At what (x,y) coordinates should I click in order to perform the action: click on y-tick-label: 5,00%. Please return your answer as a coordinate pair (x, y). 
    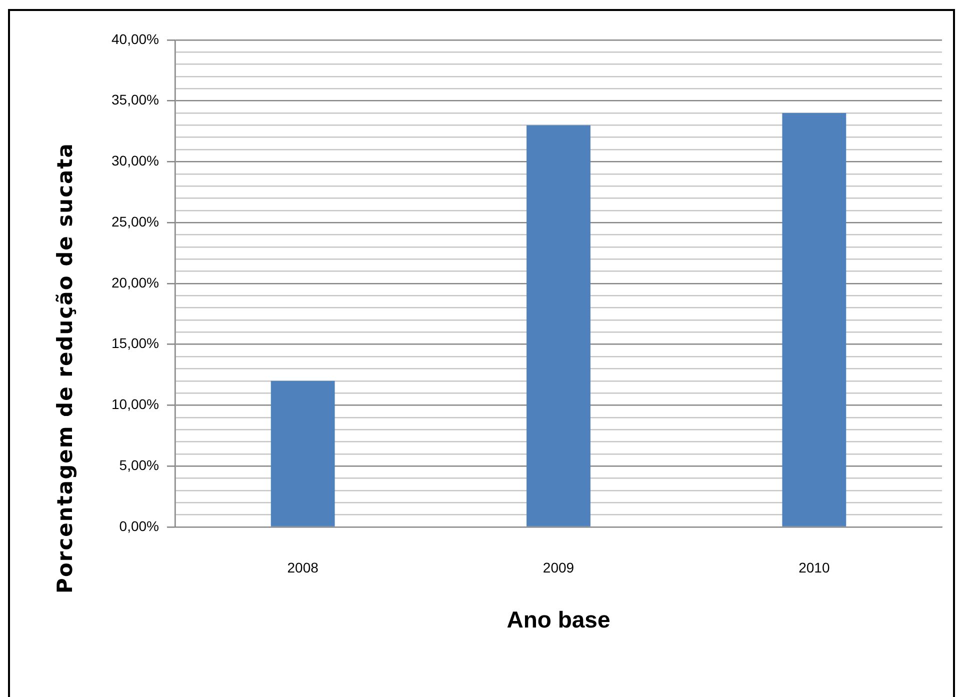
    Looking at the image, I should click on (139, 464).